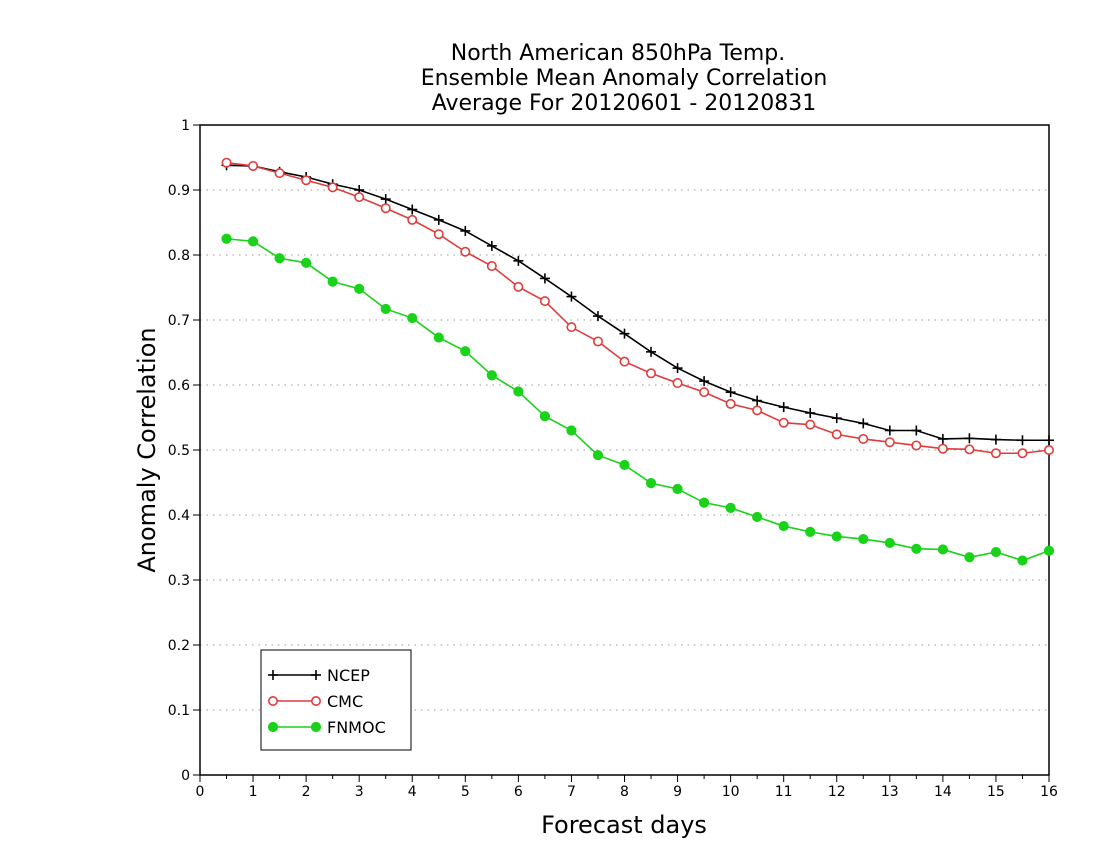 The width and height of the screenshot is (1100, 850). What do you see at coordinates (890, 792) in the screenshot?
I see `x-tick-label: 13` at bounding box center [890, 792].